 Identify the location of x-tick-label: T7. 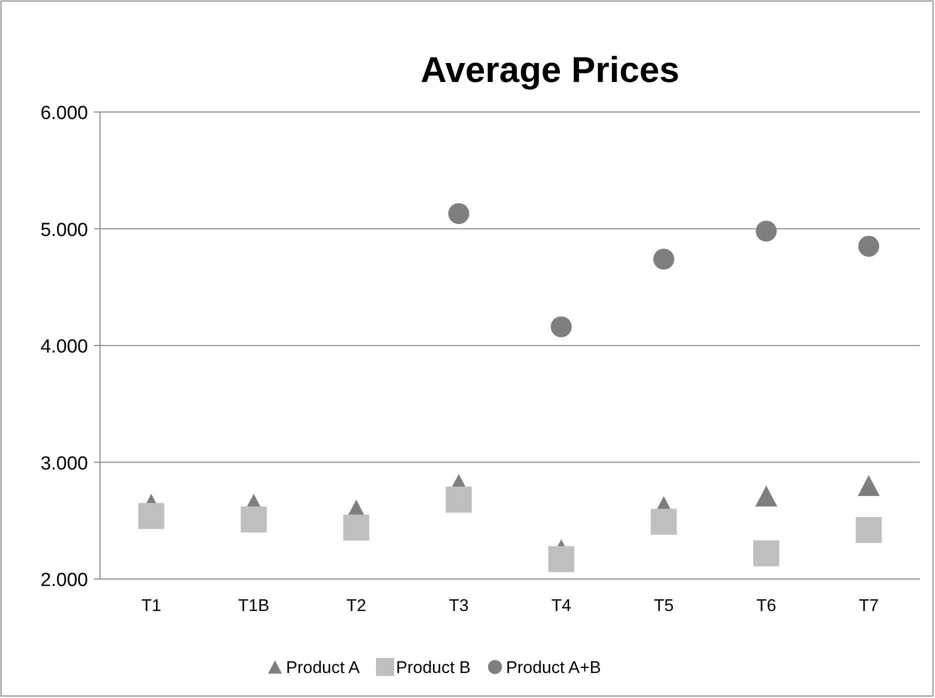
(868, 605).